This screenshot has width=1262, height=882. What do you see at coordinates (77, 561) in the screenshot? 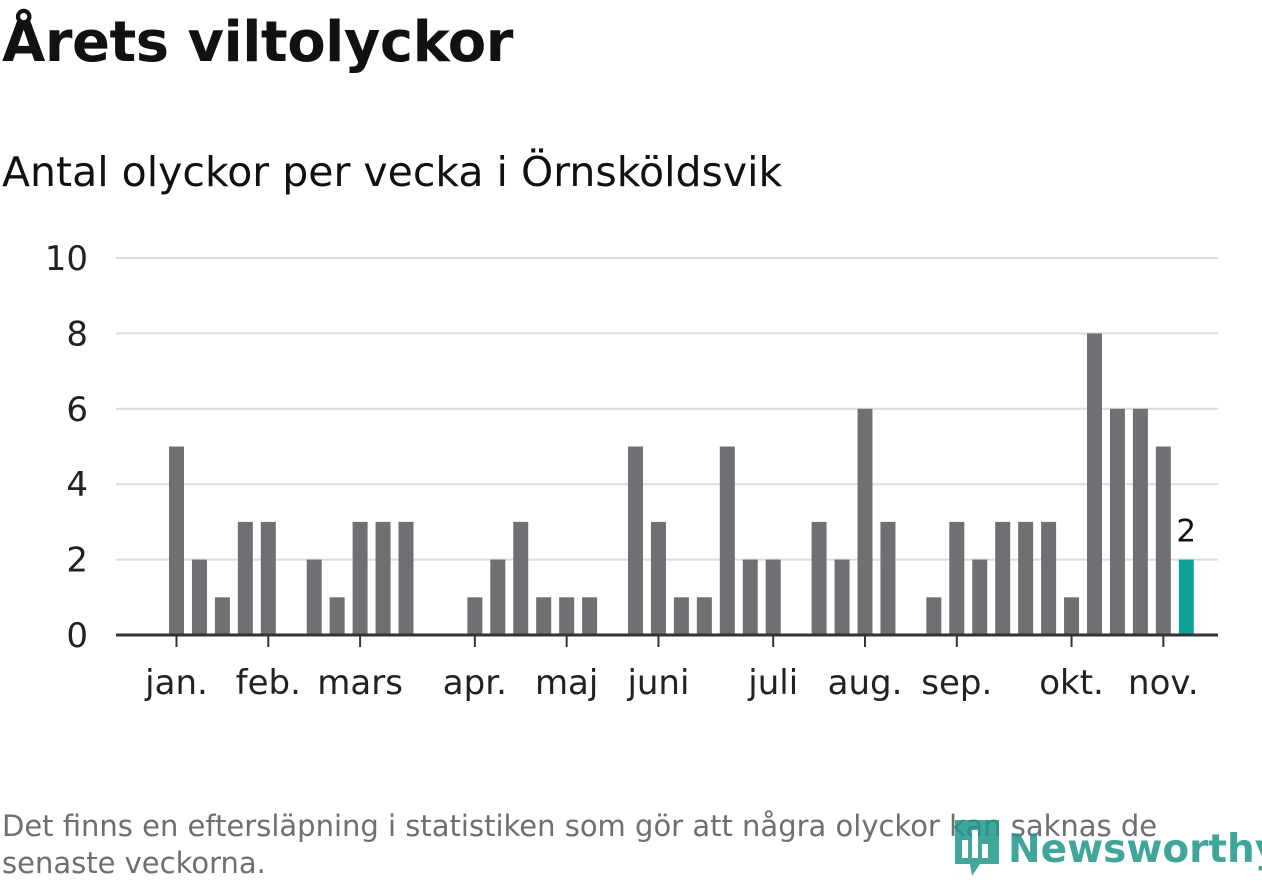
I see `y-tick-label: 2` at bounding box center [77, 561].